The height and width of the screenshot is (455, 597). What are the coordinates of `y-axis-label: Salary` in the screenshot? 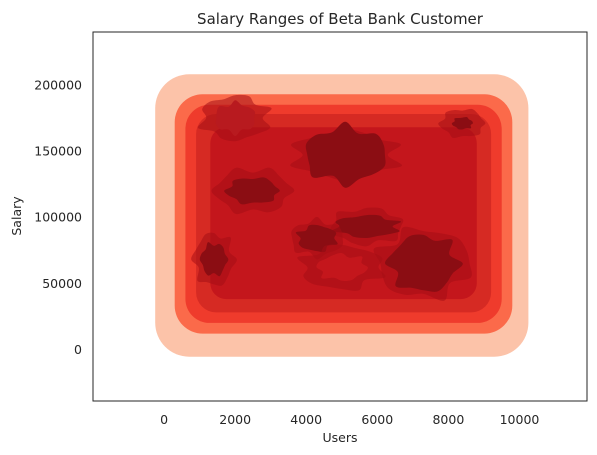 It's located at (16, 216).